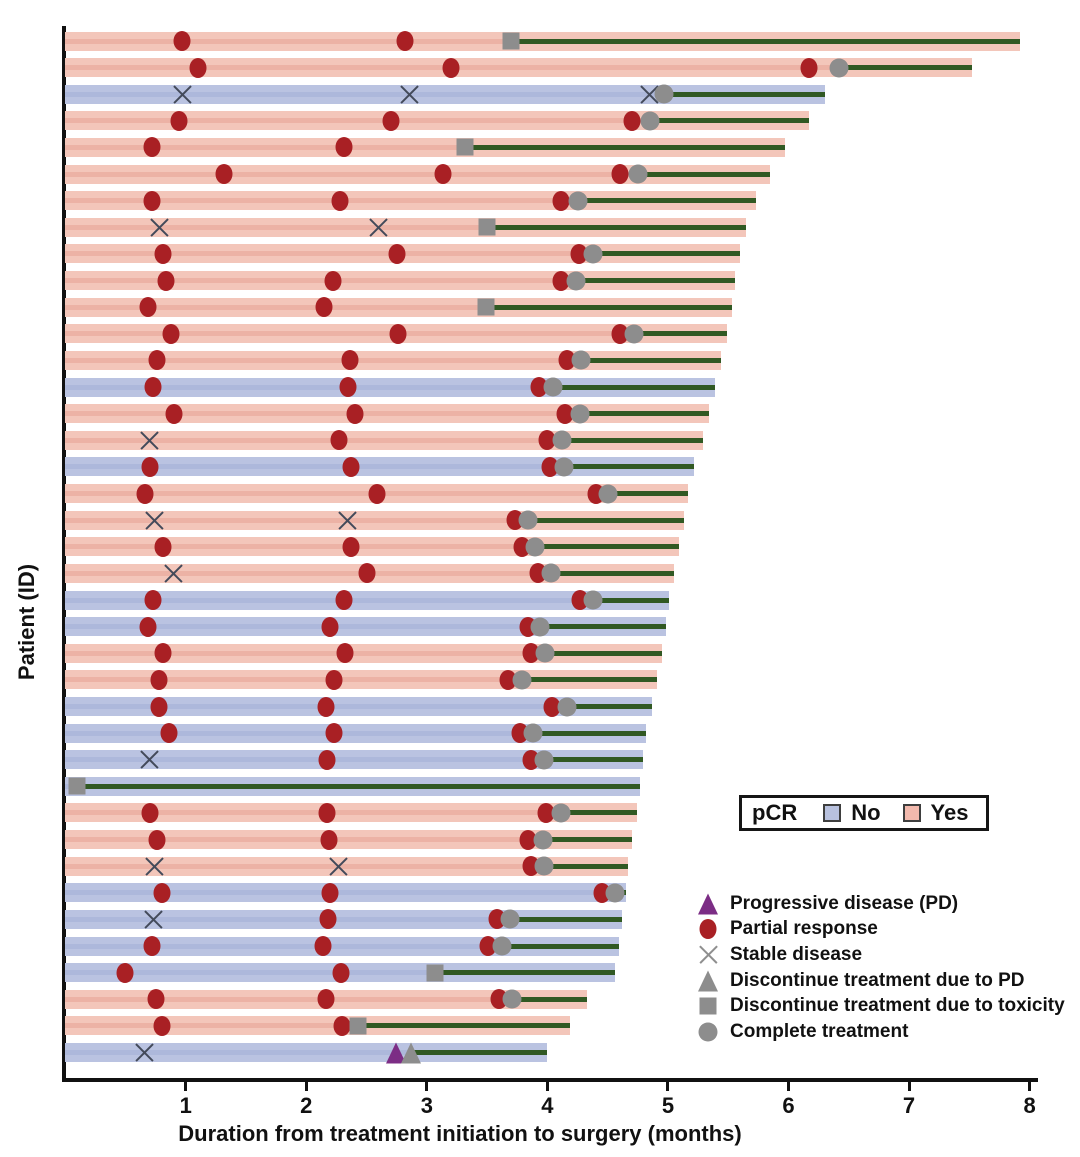 Image resolution: width=1080 pixels, height=1157 pixels. I want to click on legend-label: Discontinue treatment due to PD, so click(877, 980).